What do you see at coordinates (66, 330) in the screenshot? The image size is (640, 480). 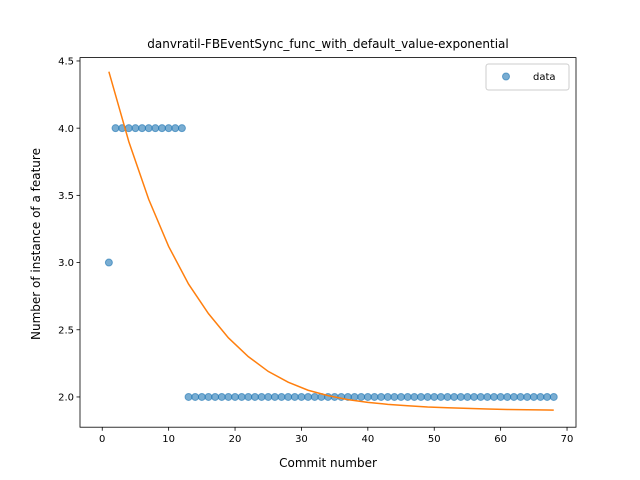 I see `y-tick-label: 2.5` at bounding box center [66, 330].